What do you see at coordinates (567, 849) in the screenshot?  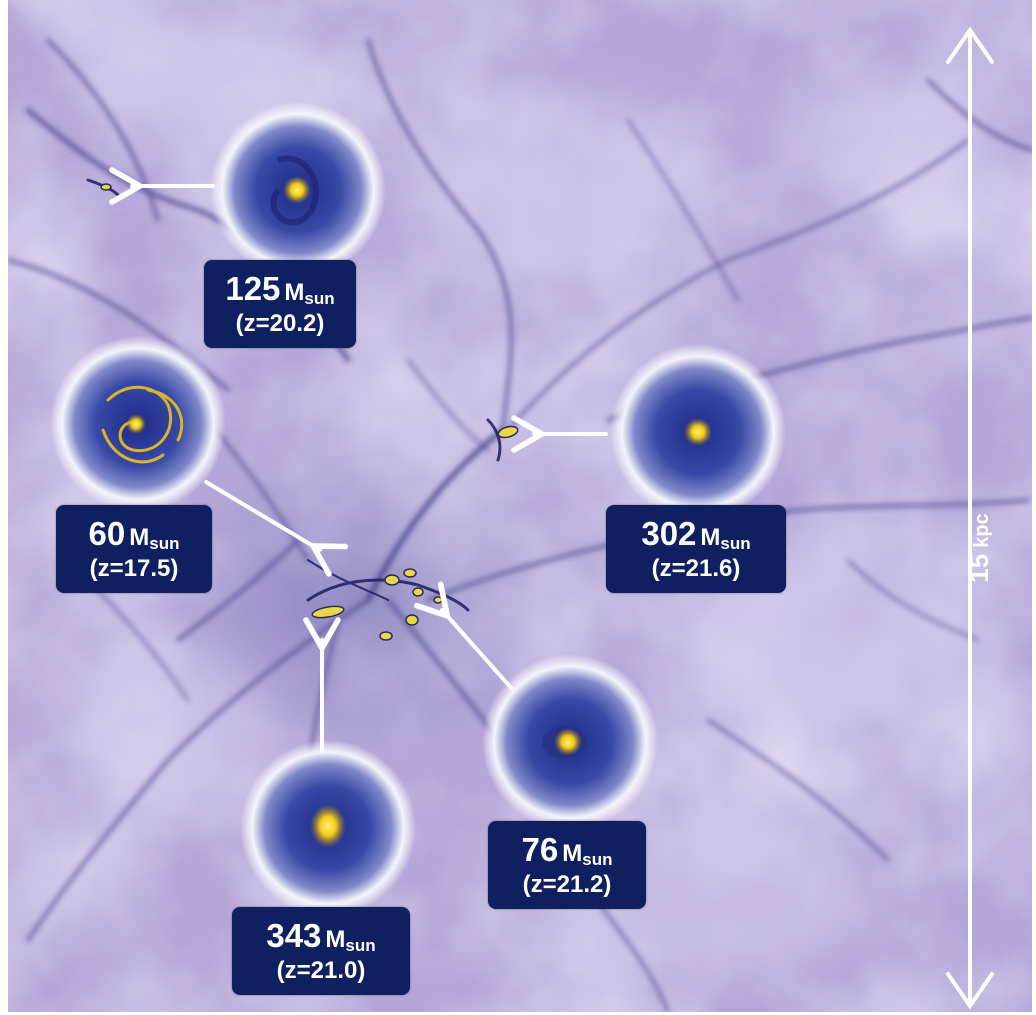 I see `mass-value: 76 Msun` at bounding box center [567, 849].